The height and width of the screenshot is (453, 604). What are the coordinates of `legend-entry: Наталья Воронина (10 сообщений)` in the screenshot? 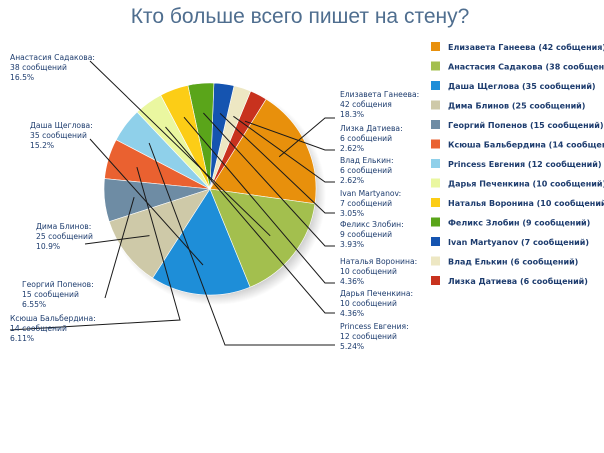 It's located at (526, 203).